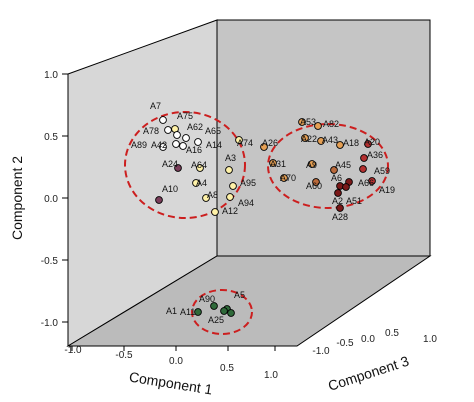  I want to click on data-point-label: A12, so click(230, 211).